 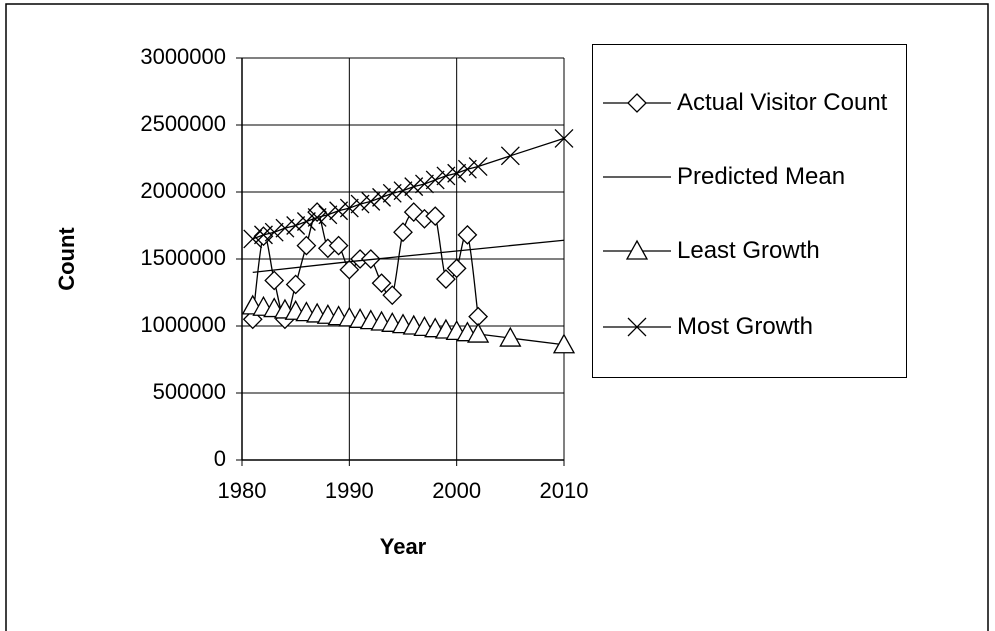 What do you see at coordinates (456, 490) in the screenshot?
I see `x-tick-label: 2000` at bounding box center [456, 490].